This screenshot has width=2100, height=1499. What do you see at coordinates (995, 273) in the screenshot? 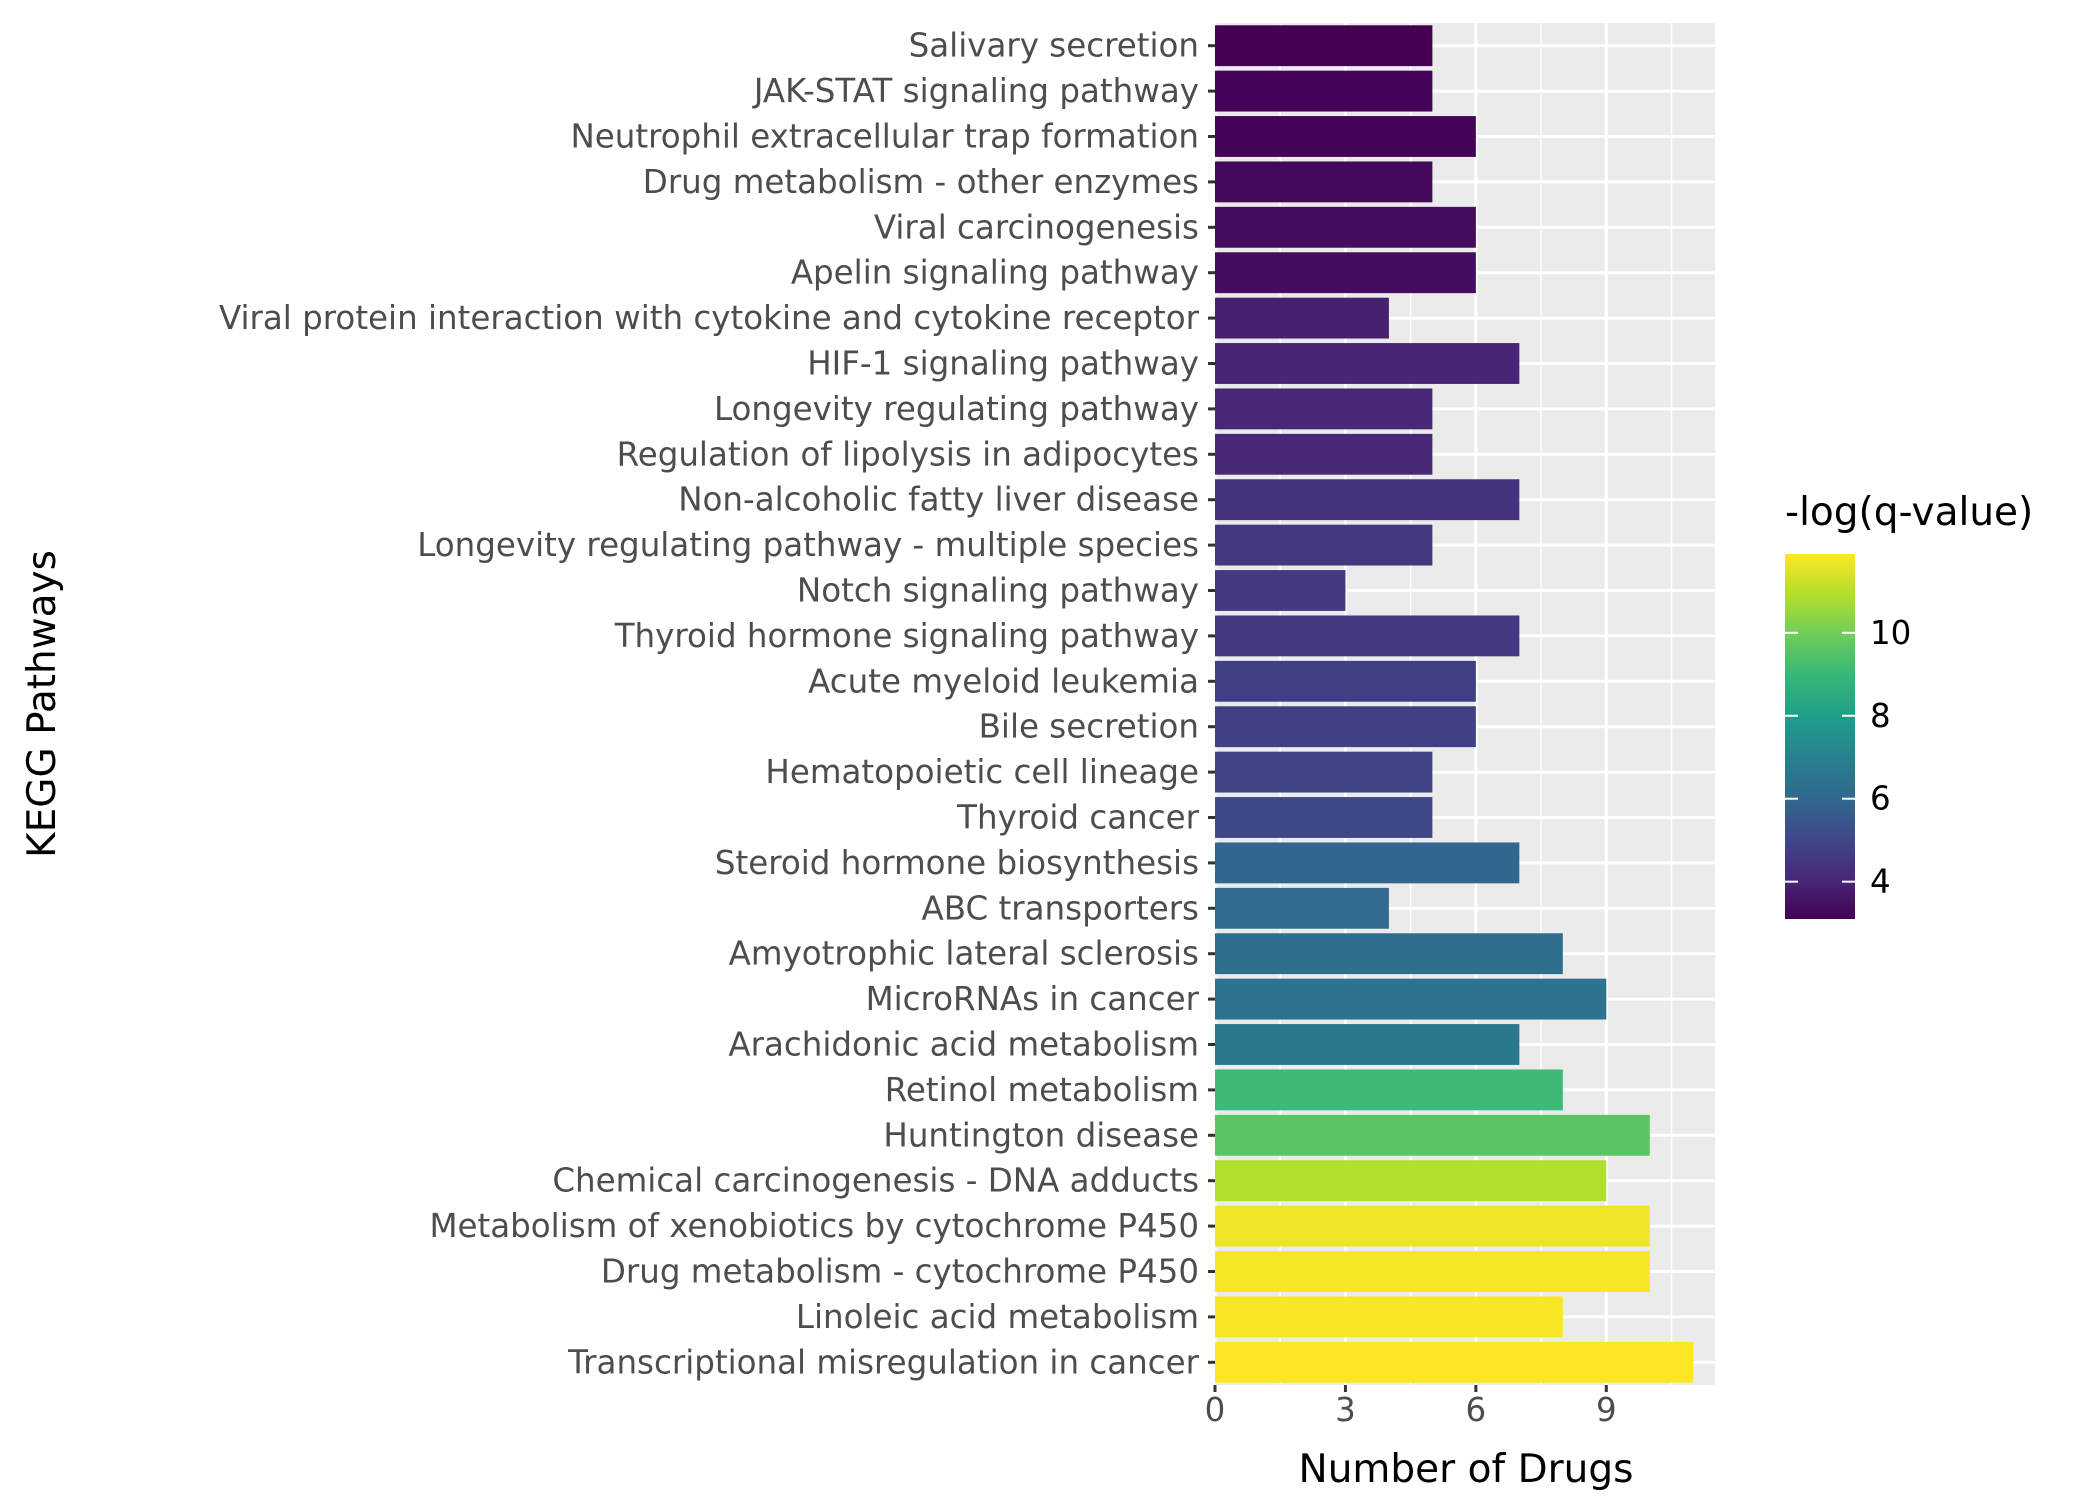
I see `y-tick-label: Apelin signaling pathway` at bounding box center [995, 273].